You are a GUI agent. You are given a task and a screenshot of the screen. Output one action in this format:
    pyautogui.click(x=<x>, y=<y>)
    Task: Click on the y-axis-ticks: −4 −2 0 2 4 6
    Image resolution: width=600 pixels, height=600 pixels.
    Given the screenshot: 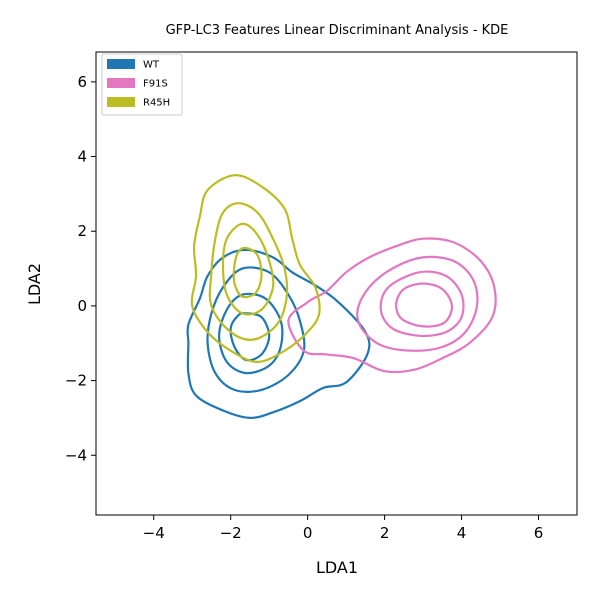 What is the action you would take?
    pyautogui.click(x=80, y=268)
    